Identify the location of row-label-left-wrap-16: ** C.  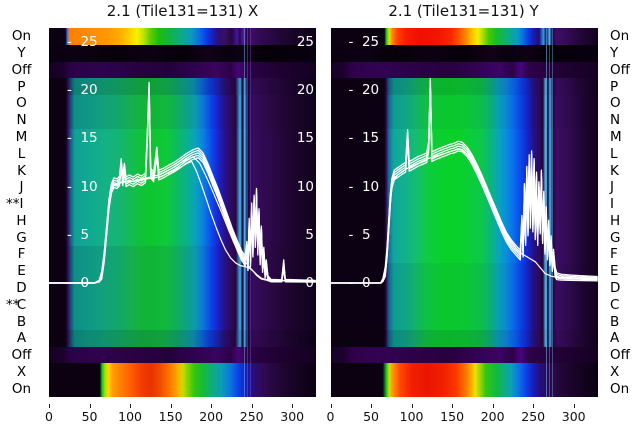
(21, 305).